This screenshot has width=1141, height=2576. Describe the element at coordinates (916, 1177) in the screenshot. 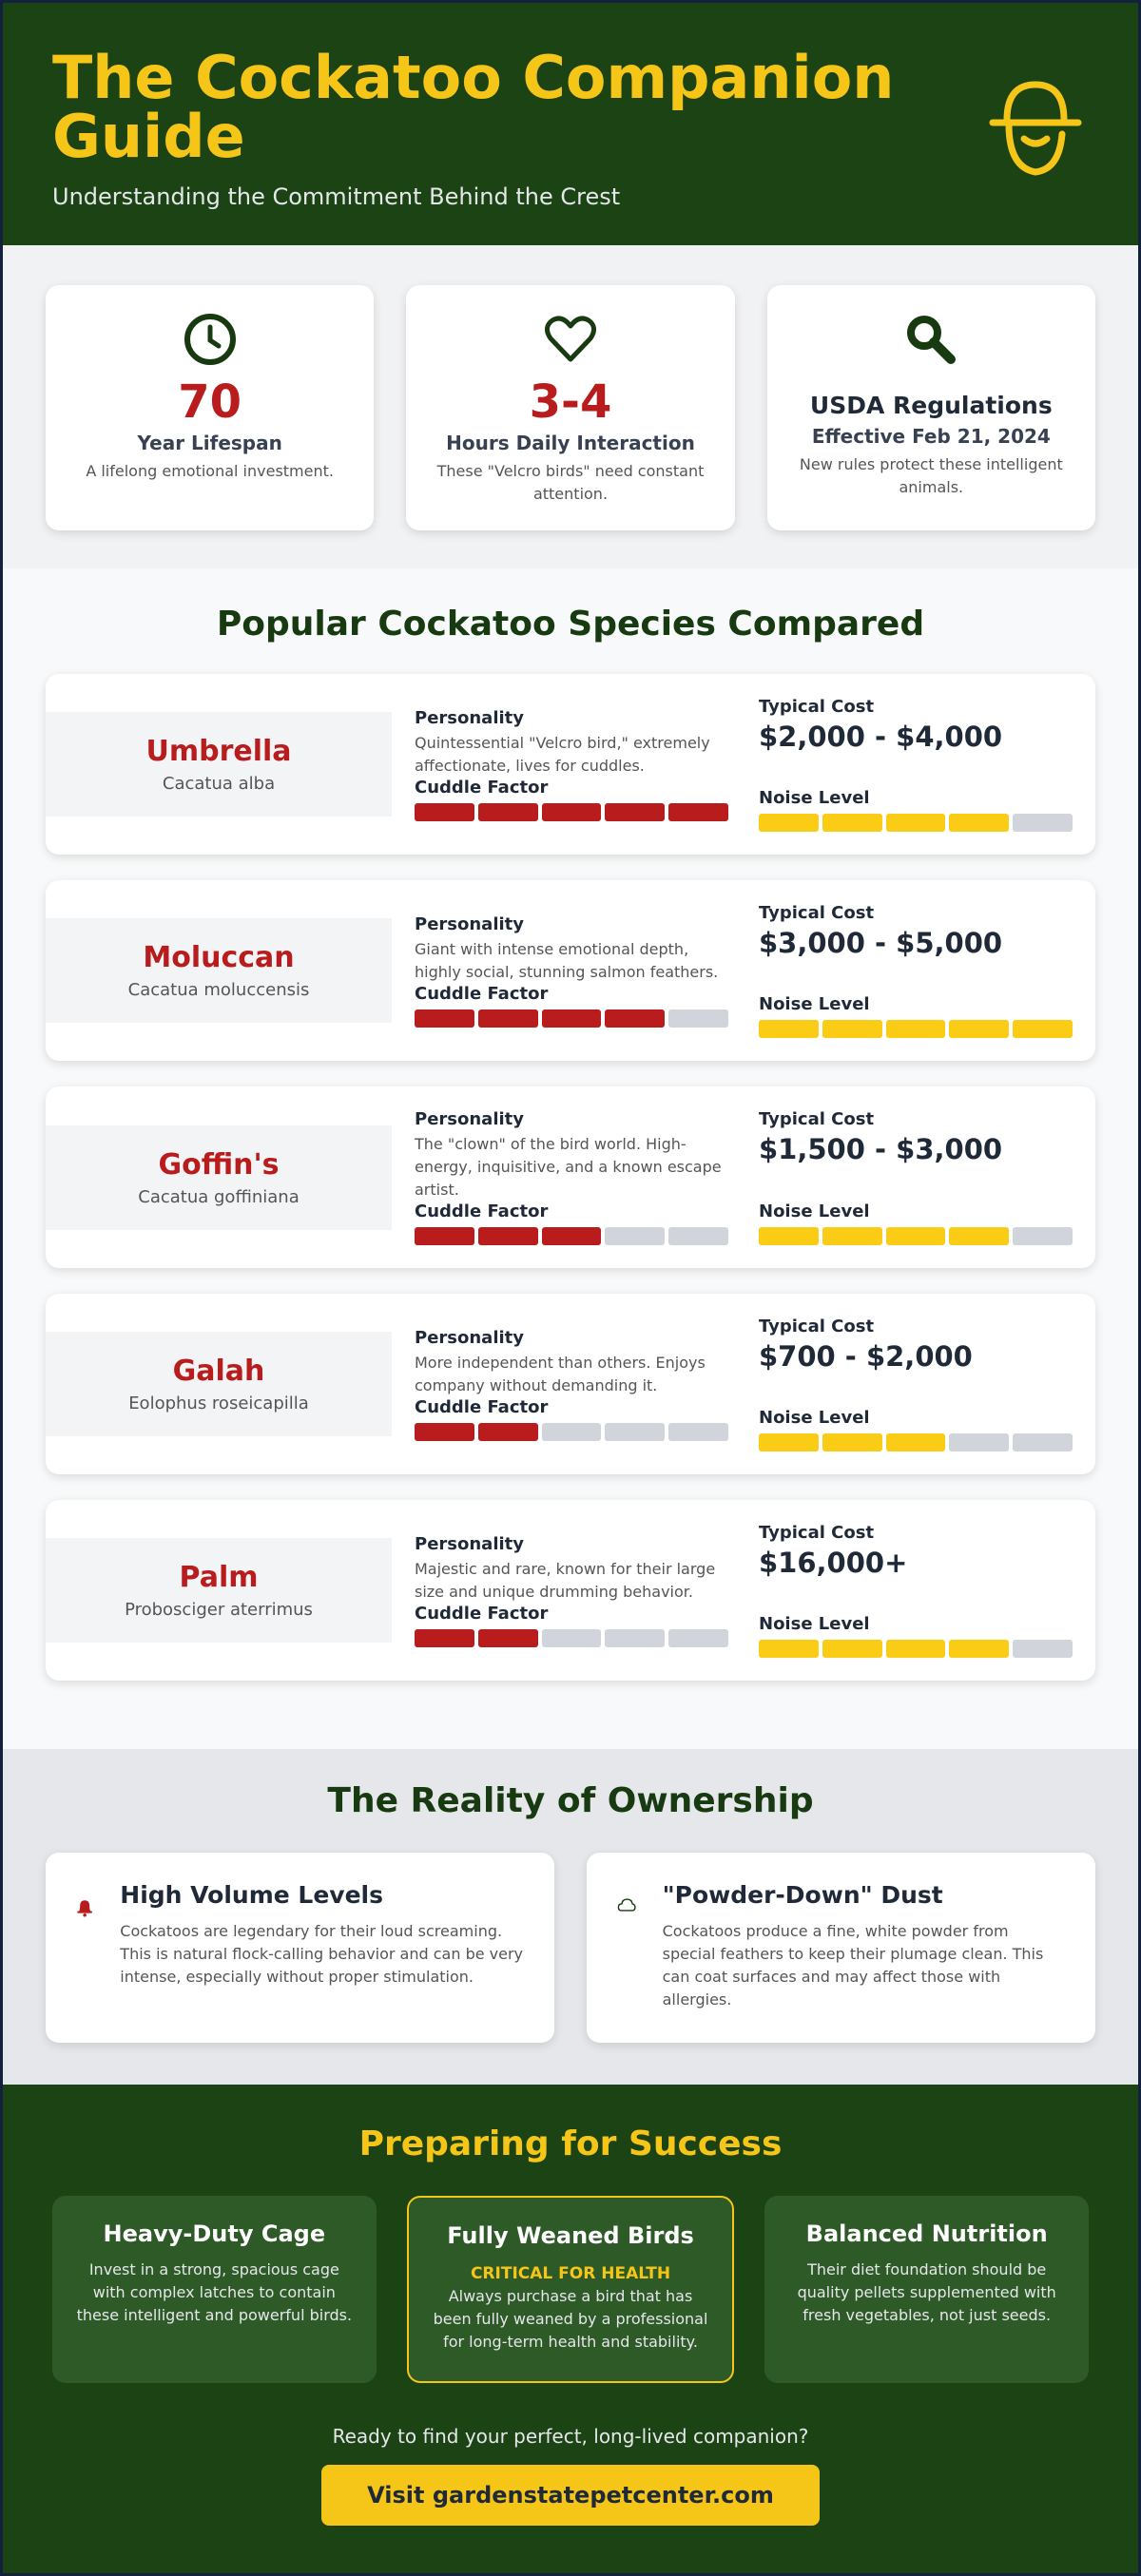

I see `species-cost: Typical Cost $1,500 - $3,000 Noise Level` at that location.